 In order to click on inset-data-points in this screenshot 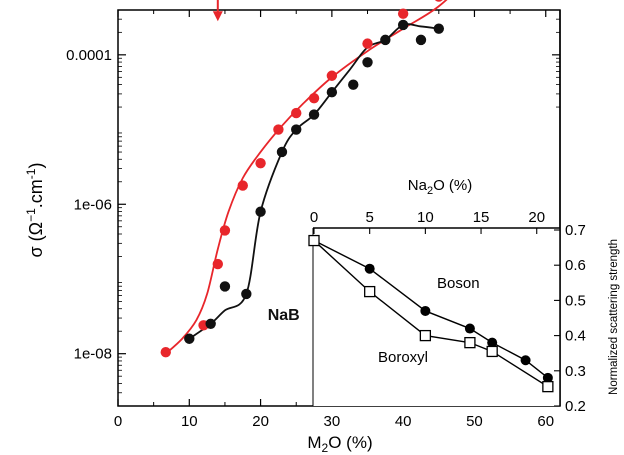, I will do `click(431, 313)`.